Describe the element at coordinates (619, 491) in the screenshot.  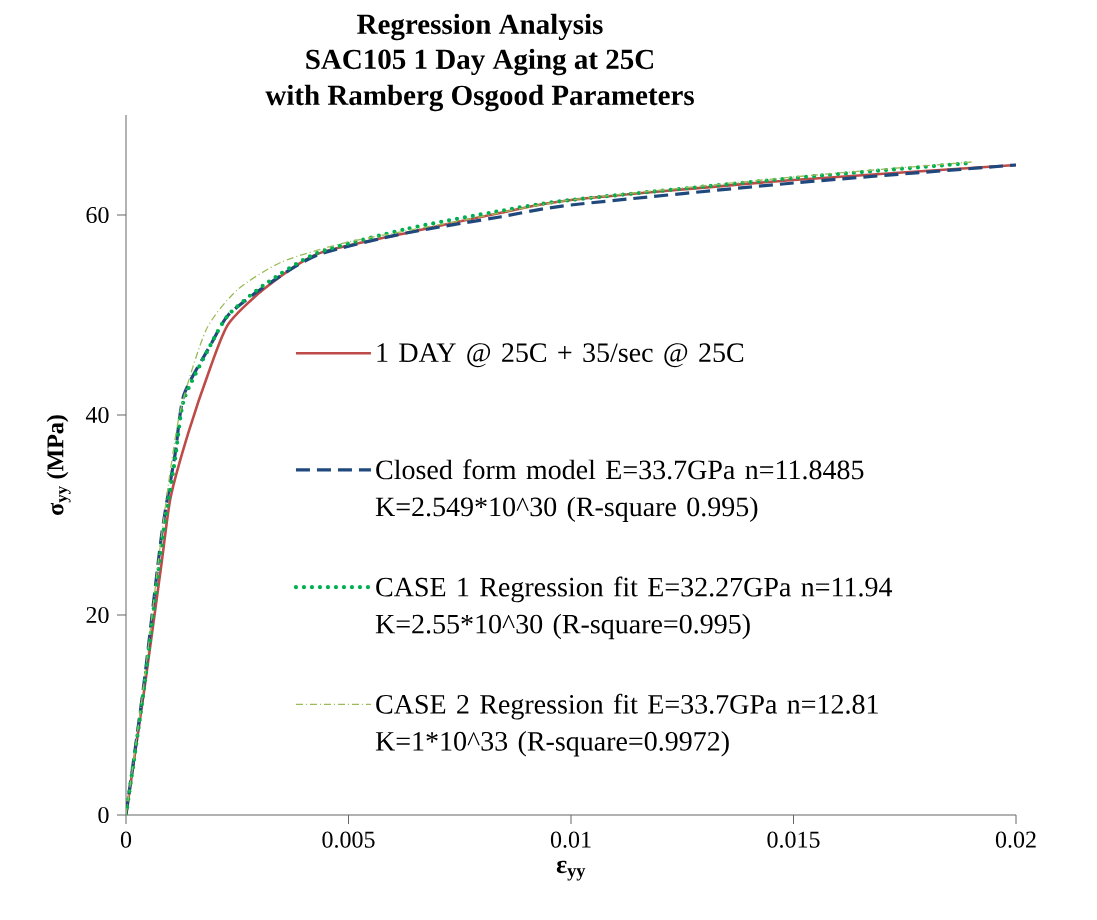
I see `legend-label: Closed form model E=33.7GPa n=11.8485 K=2.549*10^30 (R-square 0.995)` at that location.